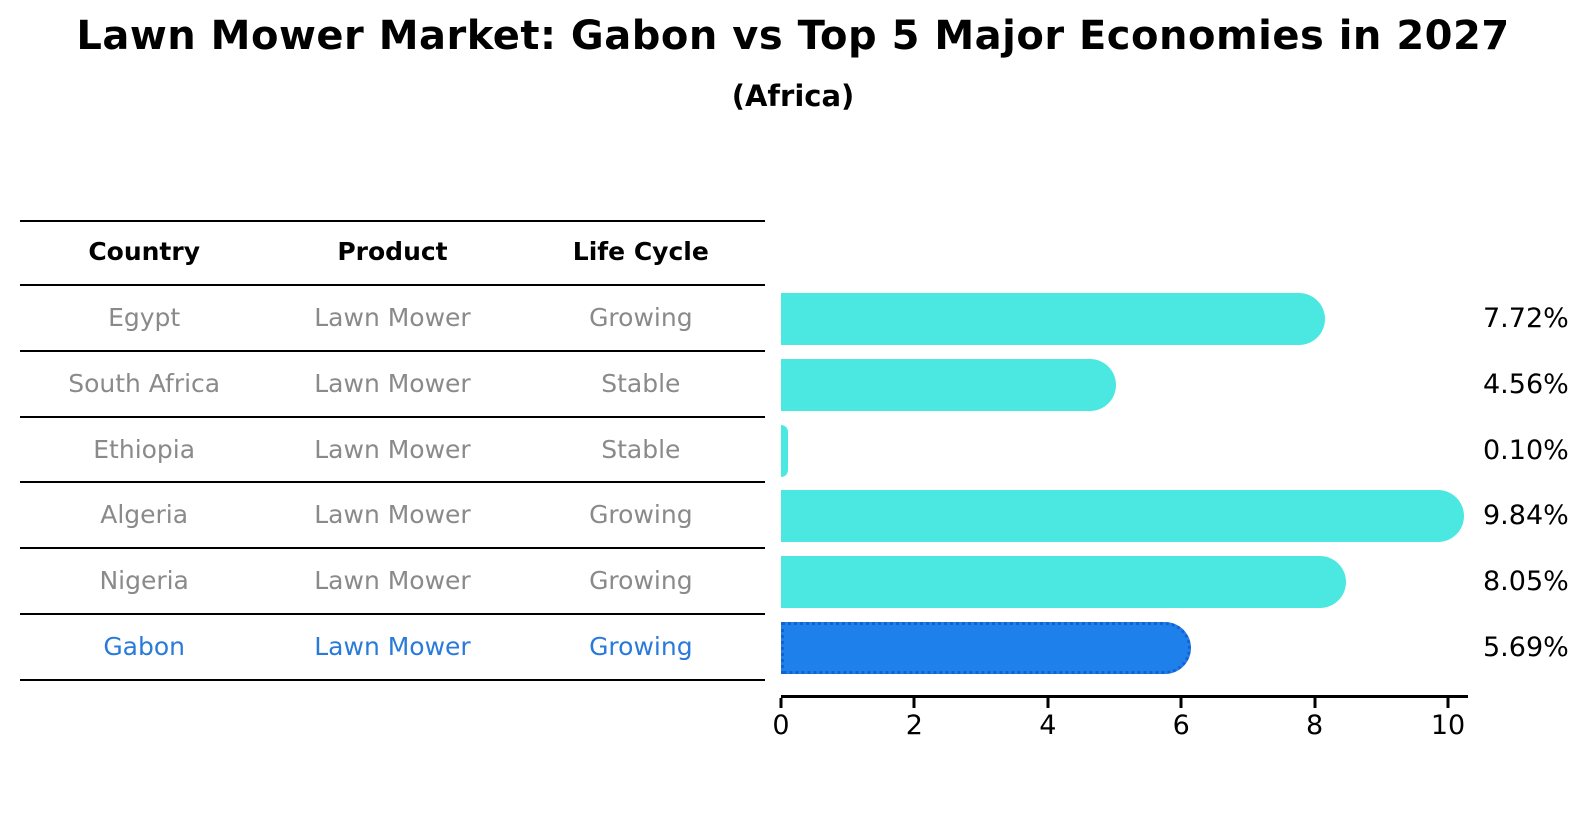  Describe the element at coordinates (144, 581) in the screenshot. I see `cell-country: Nigeria` at that location.